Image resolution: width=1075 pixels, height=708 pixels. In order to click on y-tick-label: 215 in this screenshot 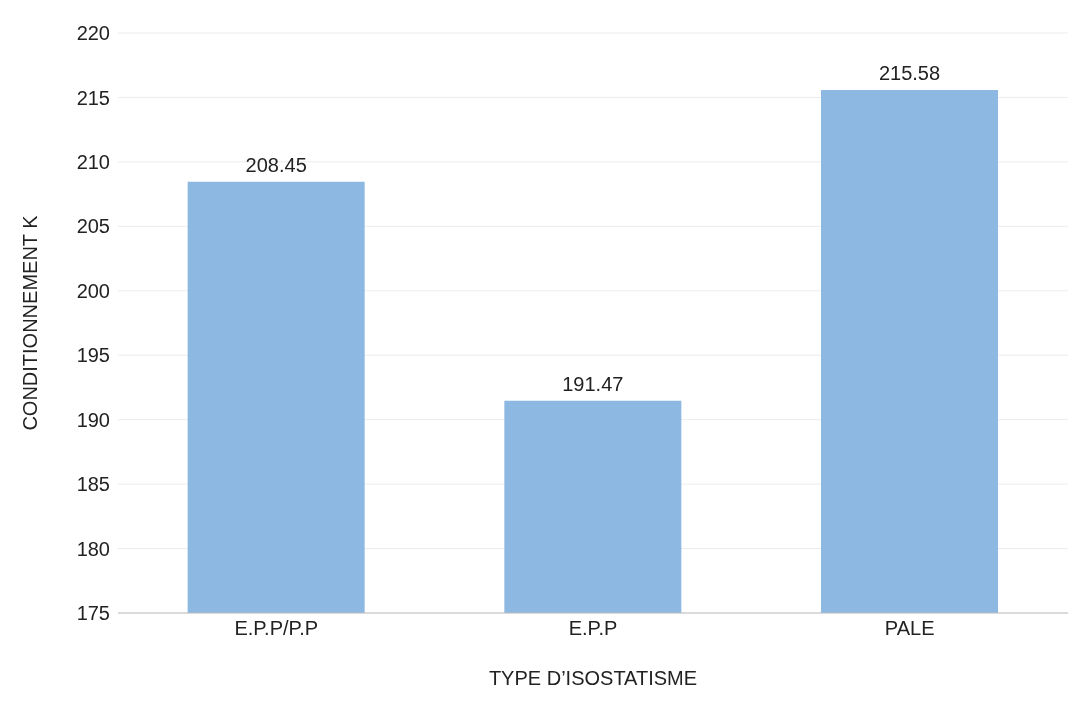, I will do `click(93, 97)`.